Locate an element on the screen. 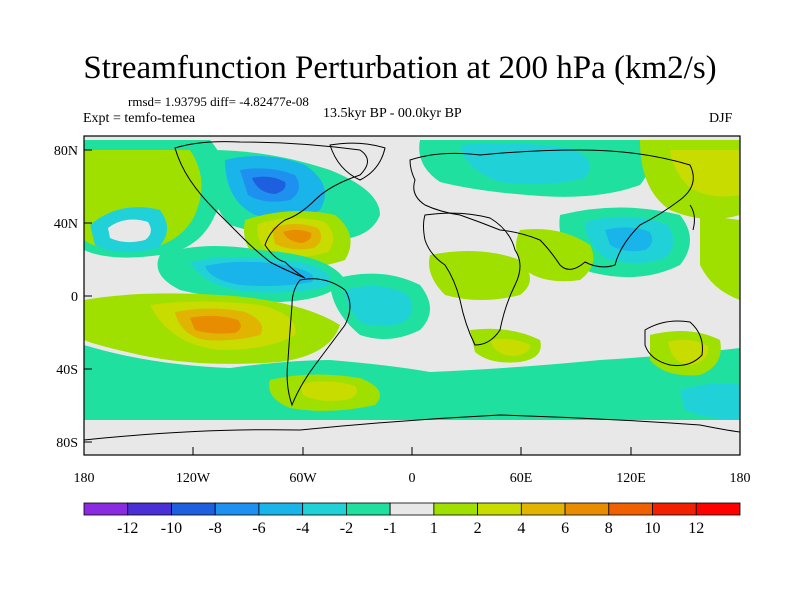 This screenshot has height=600, width=800. contour-darkorange-s-pacific is located at coordinates (215, 324).